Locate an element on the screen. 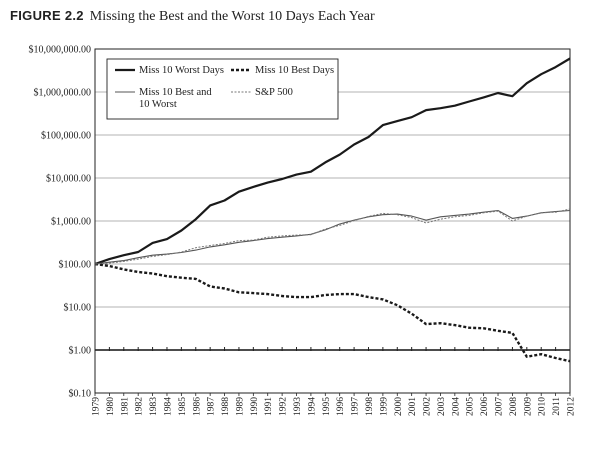  x-tick-label: 2011 is located at coordinates (557, 406).